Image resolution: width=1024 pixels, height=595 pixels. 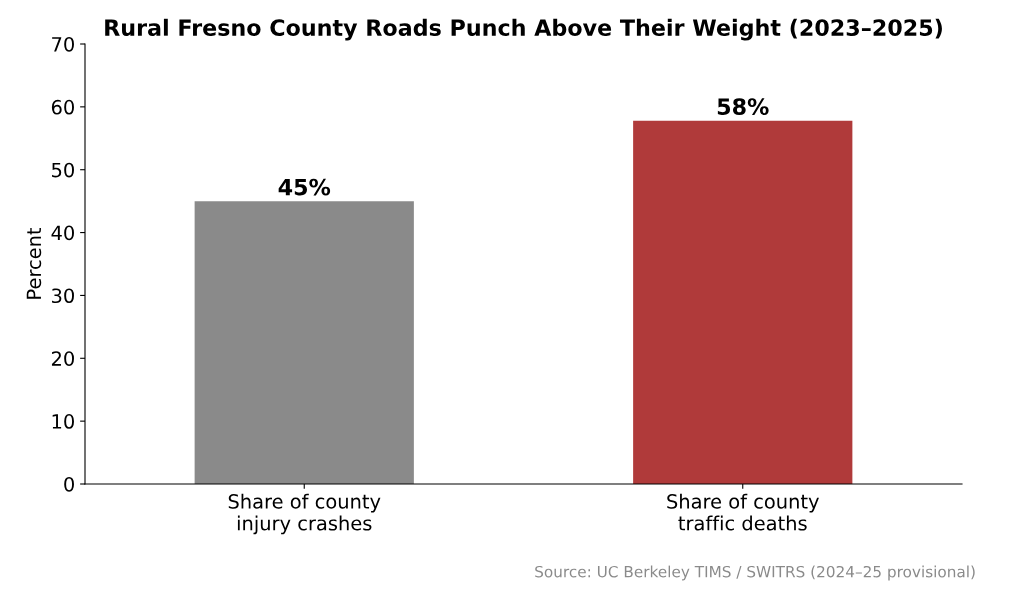 What do you see at coordinates (304, 514) in the screenshot?
I see `x-tick-label: Share of county injury crashes` at bounding box center [304, 514].